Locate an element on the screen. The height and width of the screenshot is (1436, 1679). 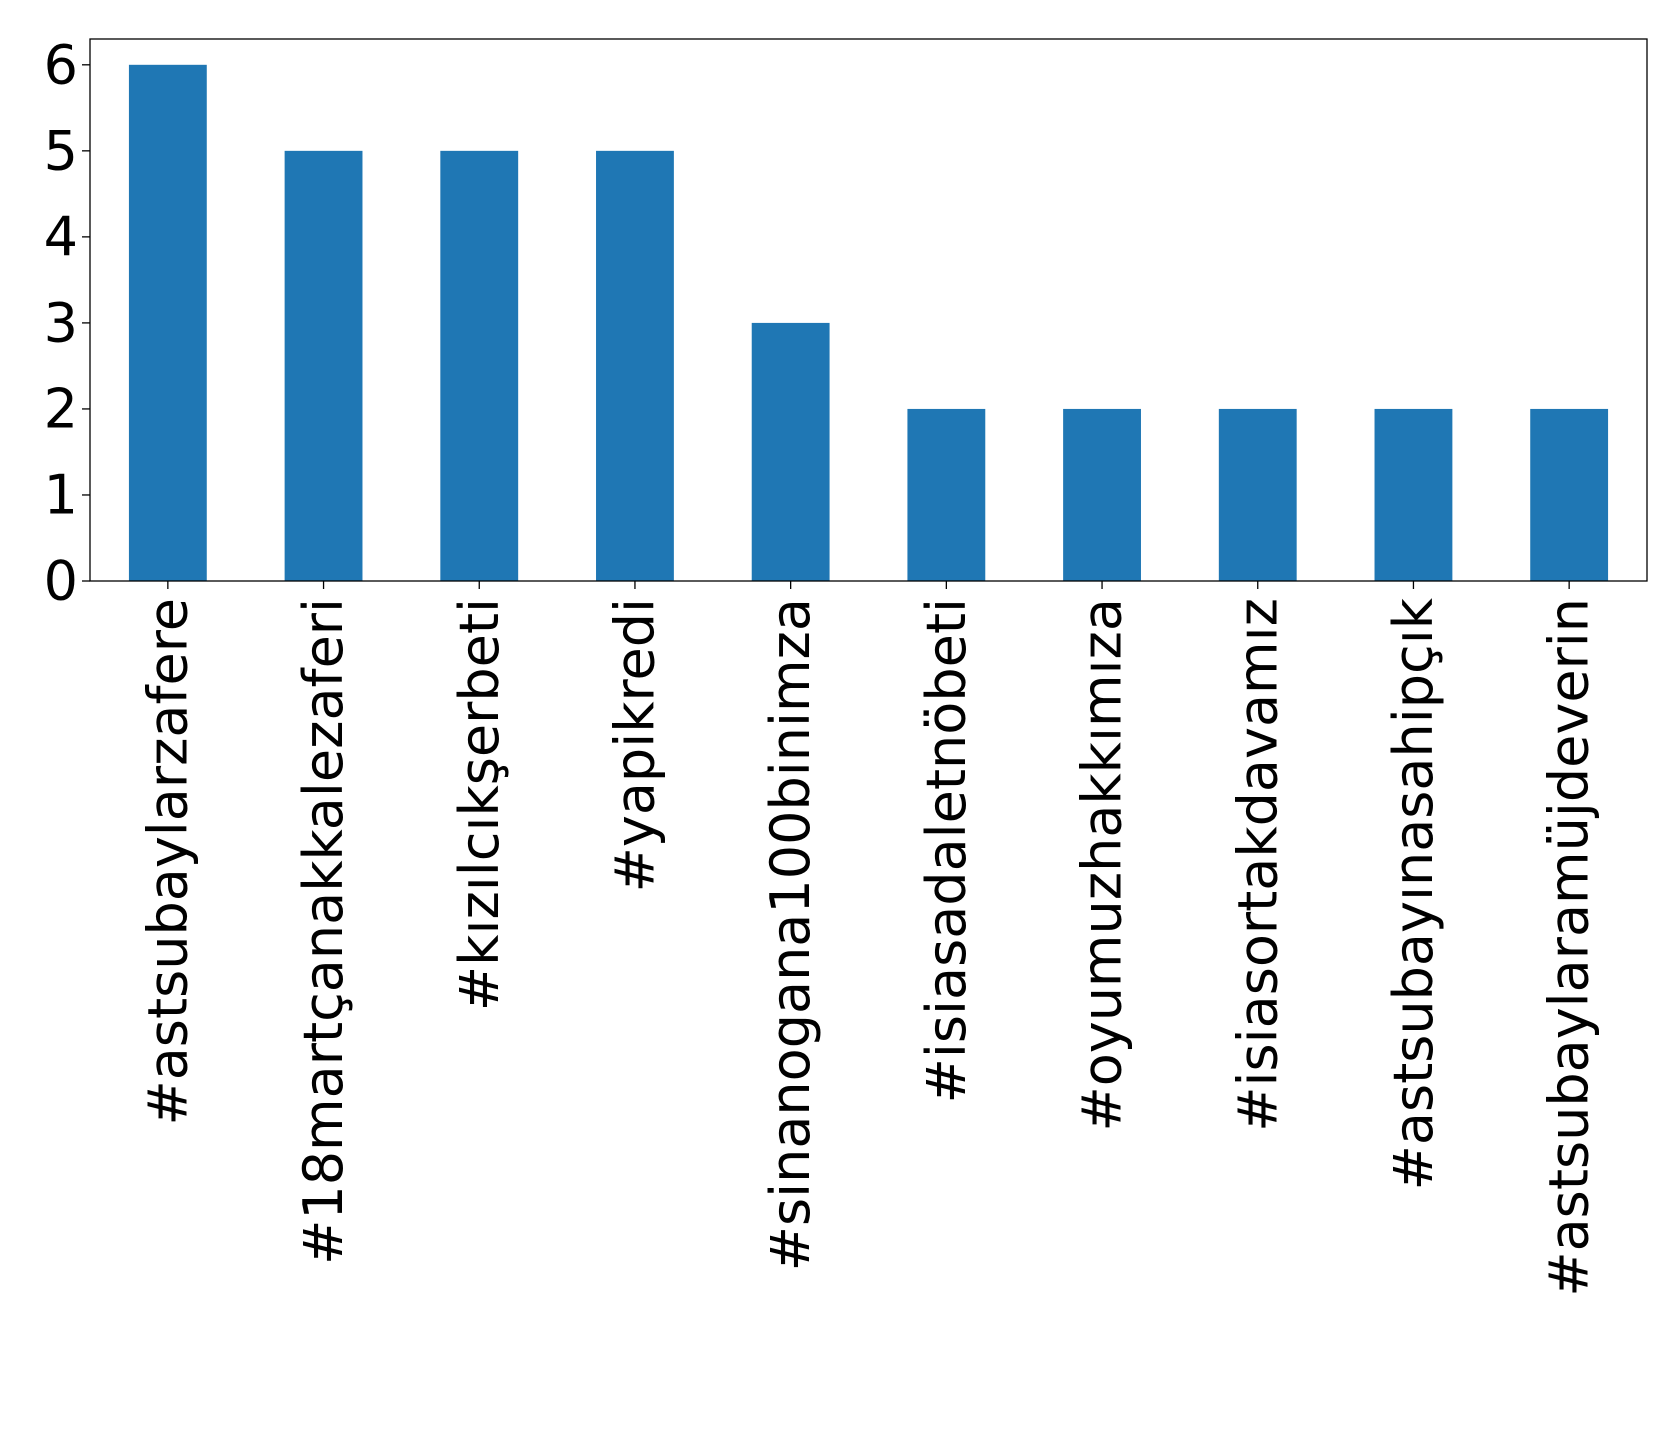
x-tick-label-4: #sinanogana100binimza is located at coordinates (790, 934).